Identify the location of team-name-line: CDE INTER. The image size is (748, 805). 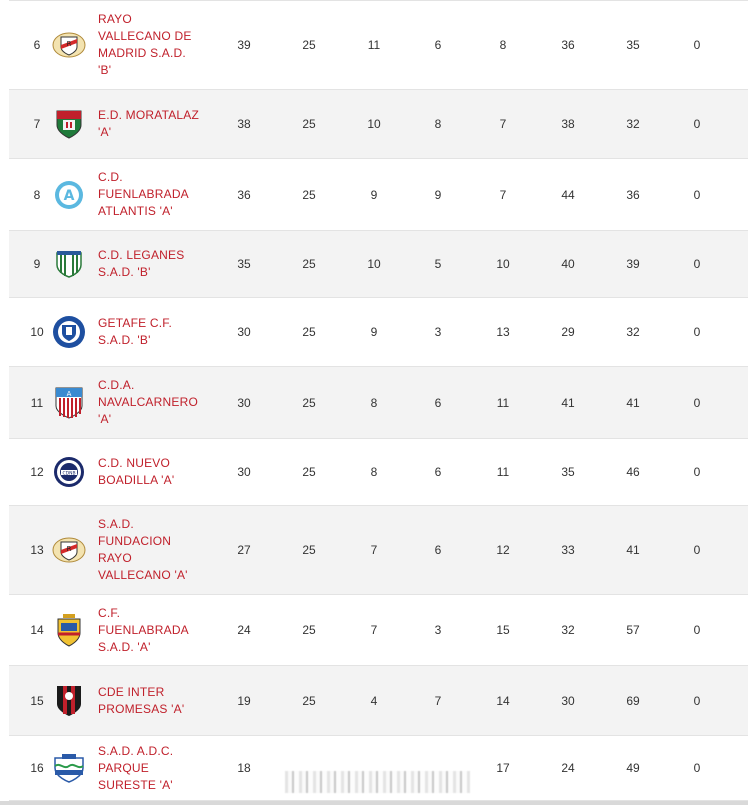
(131, 691).